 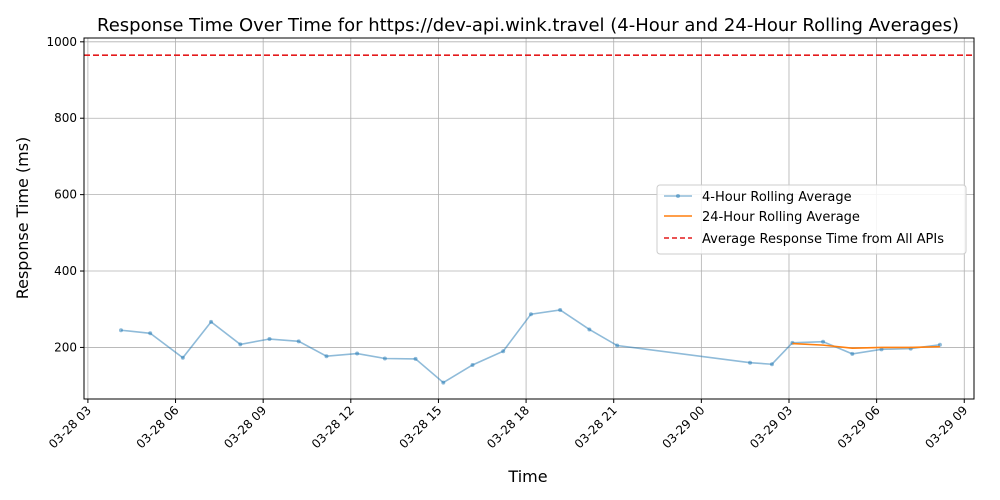 What do you see at coordinates (333, 427) in the screenshot?
I see `x-tick-label: 03-28 12` at bounding box center [333, 427].